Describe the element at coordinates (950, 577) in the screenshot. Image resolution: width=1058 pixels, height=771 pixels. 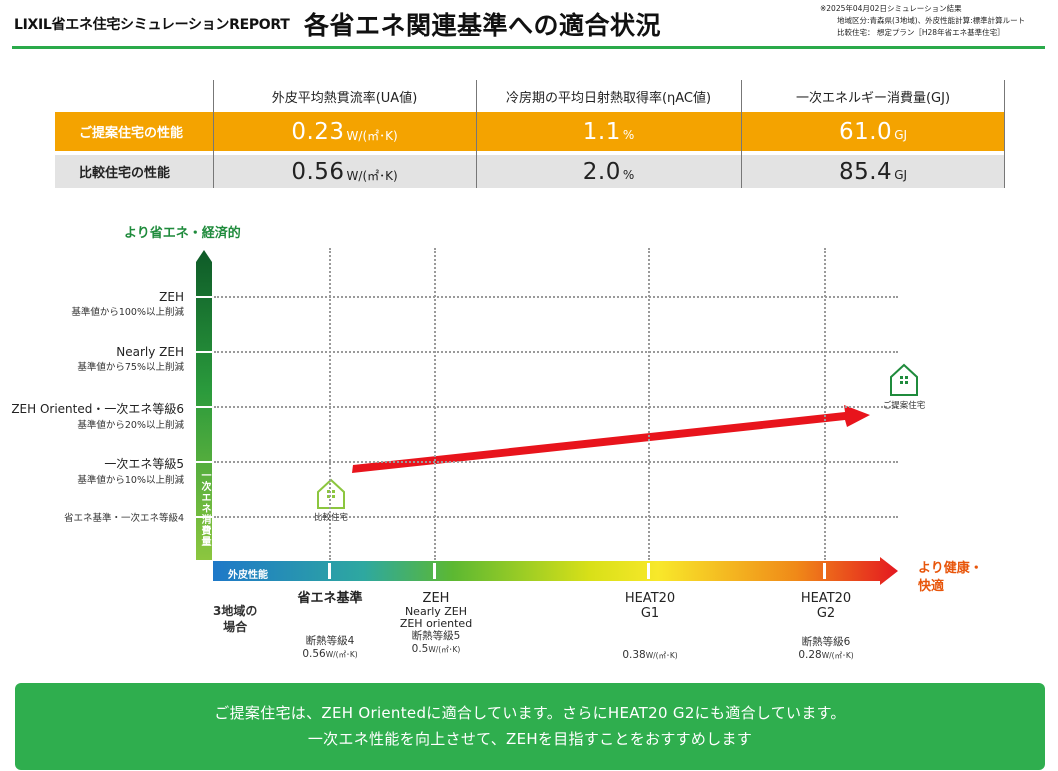
I see `x-axis-end-label: より健康・ 快適` at that location.